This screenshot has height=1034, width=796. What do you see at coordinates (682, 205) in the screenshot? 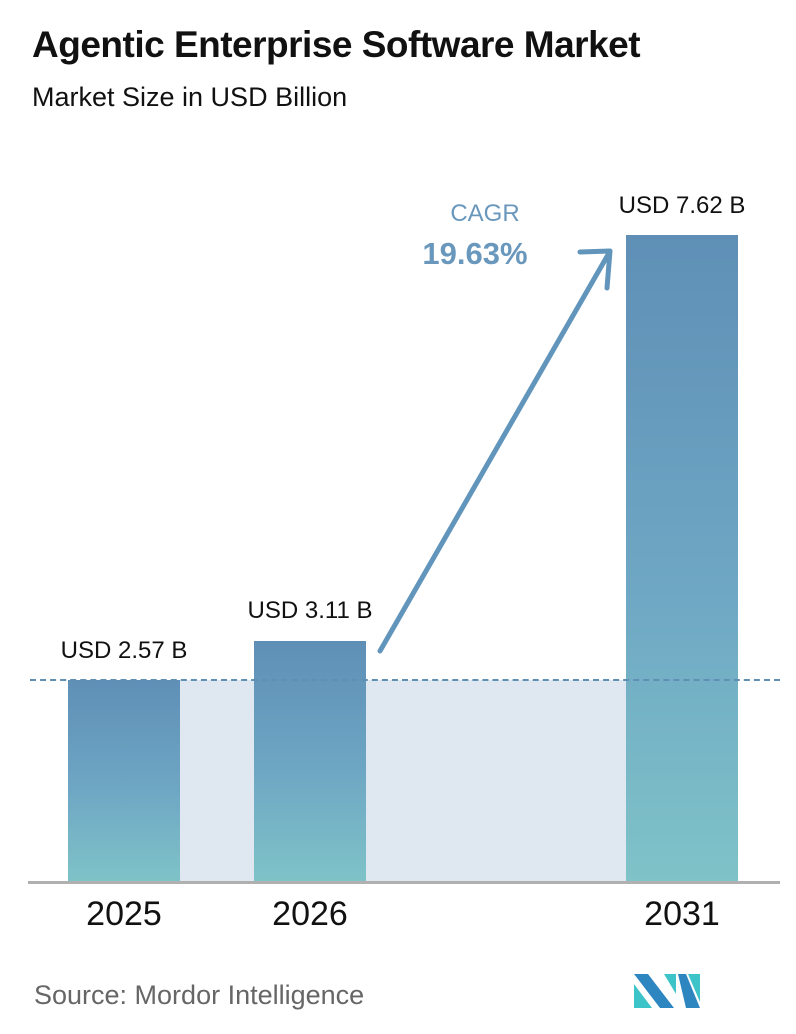
I see `value-label-2031: USD 7.62 B` at bounding box center [682, 205].